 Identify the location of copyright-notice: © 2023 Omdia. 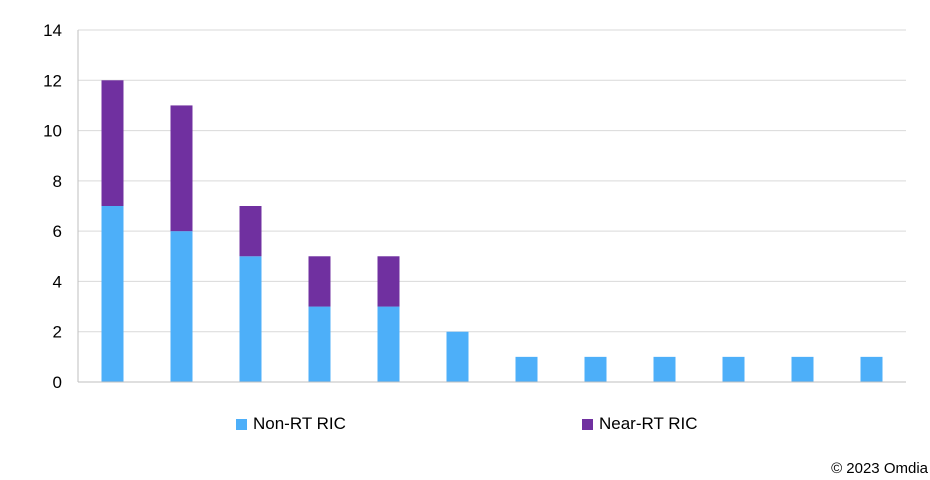
(879, 468).